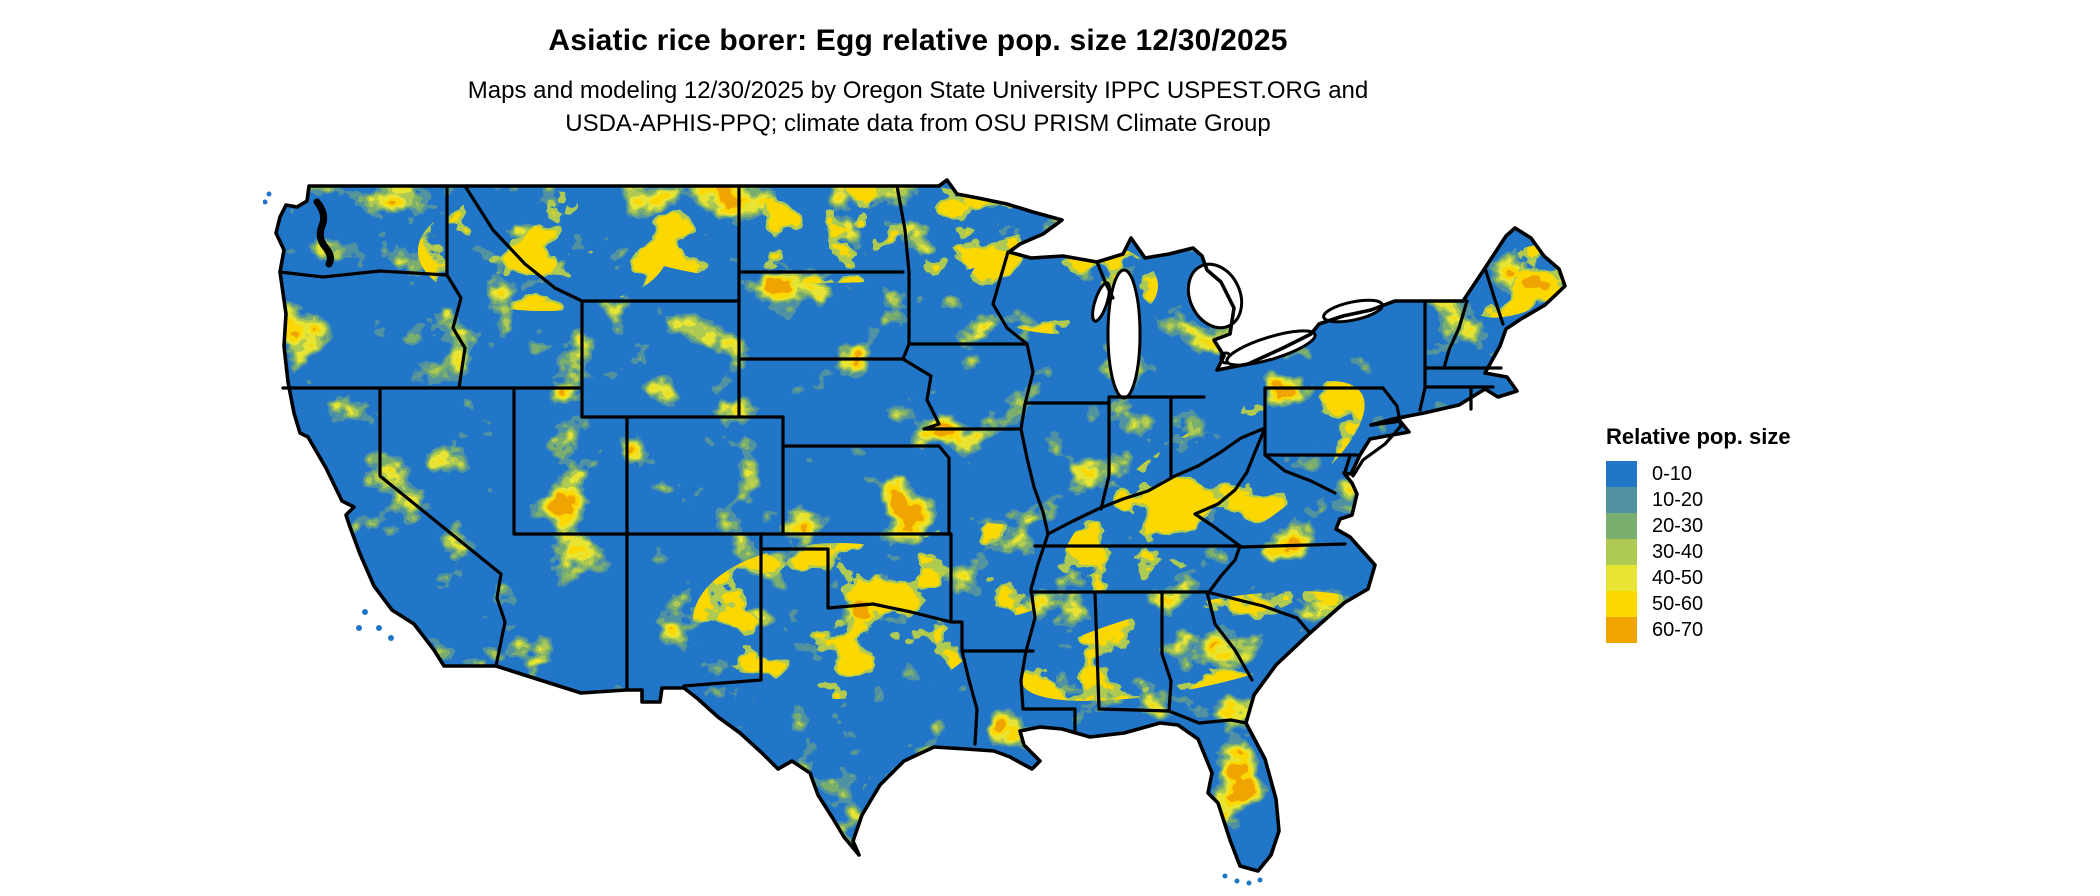 This screenshot has height=896, width=2100. I want to click on lake-michigan, so click(1124, 334).